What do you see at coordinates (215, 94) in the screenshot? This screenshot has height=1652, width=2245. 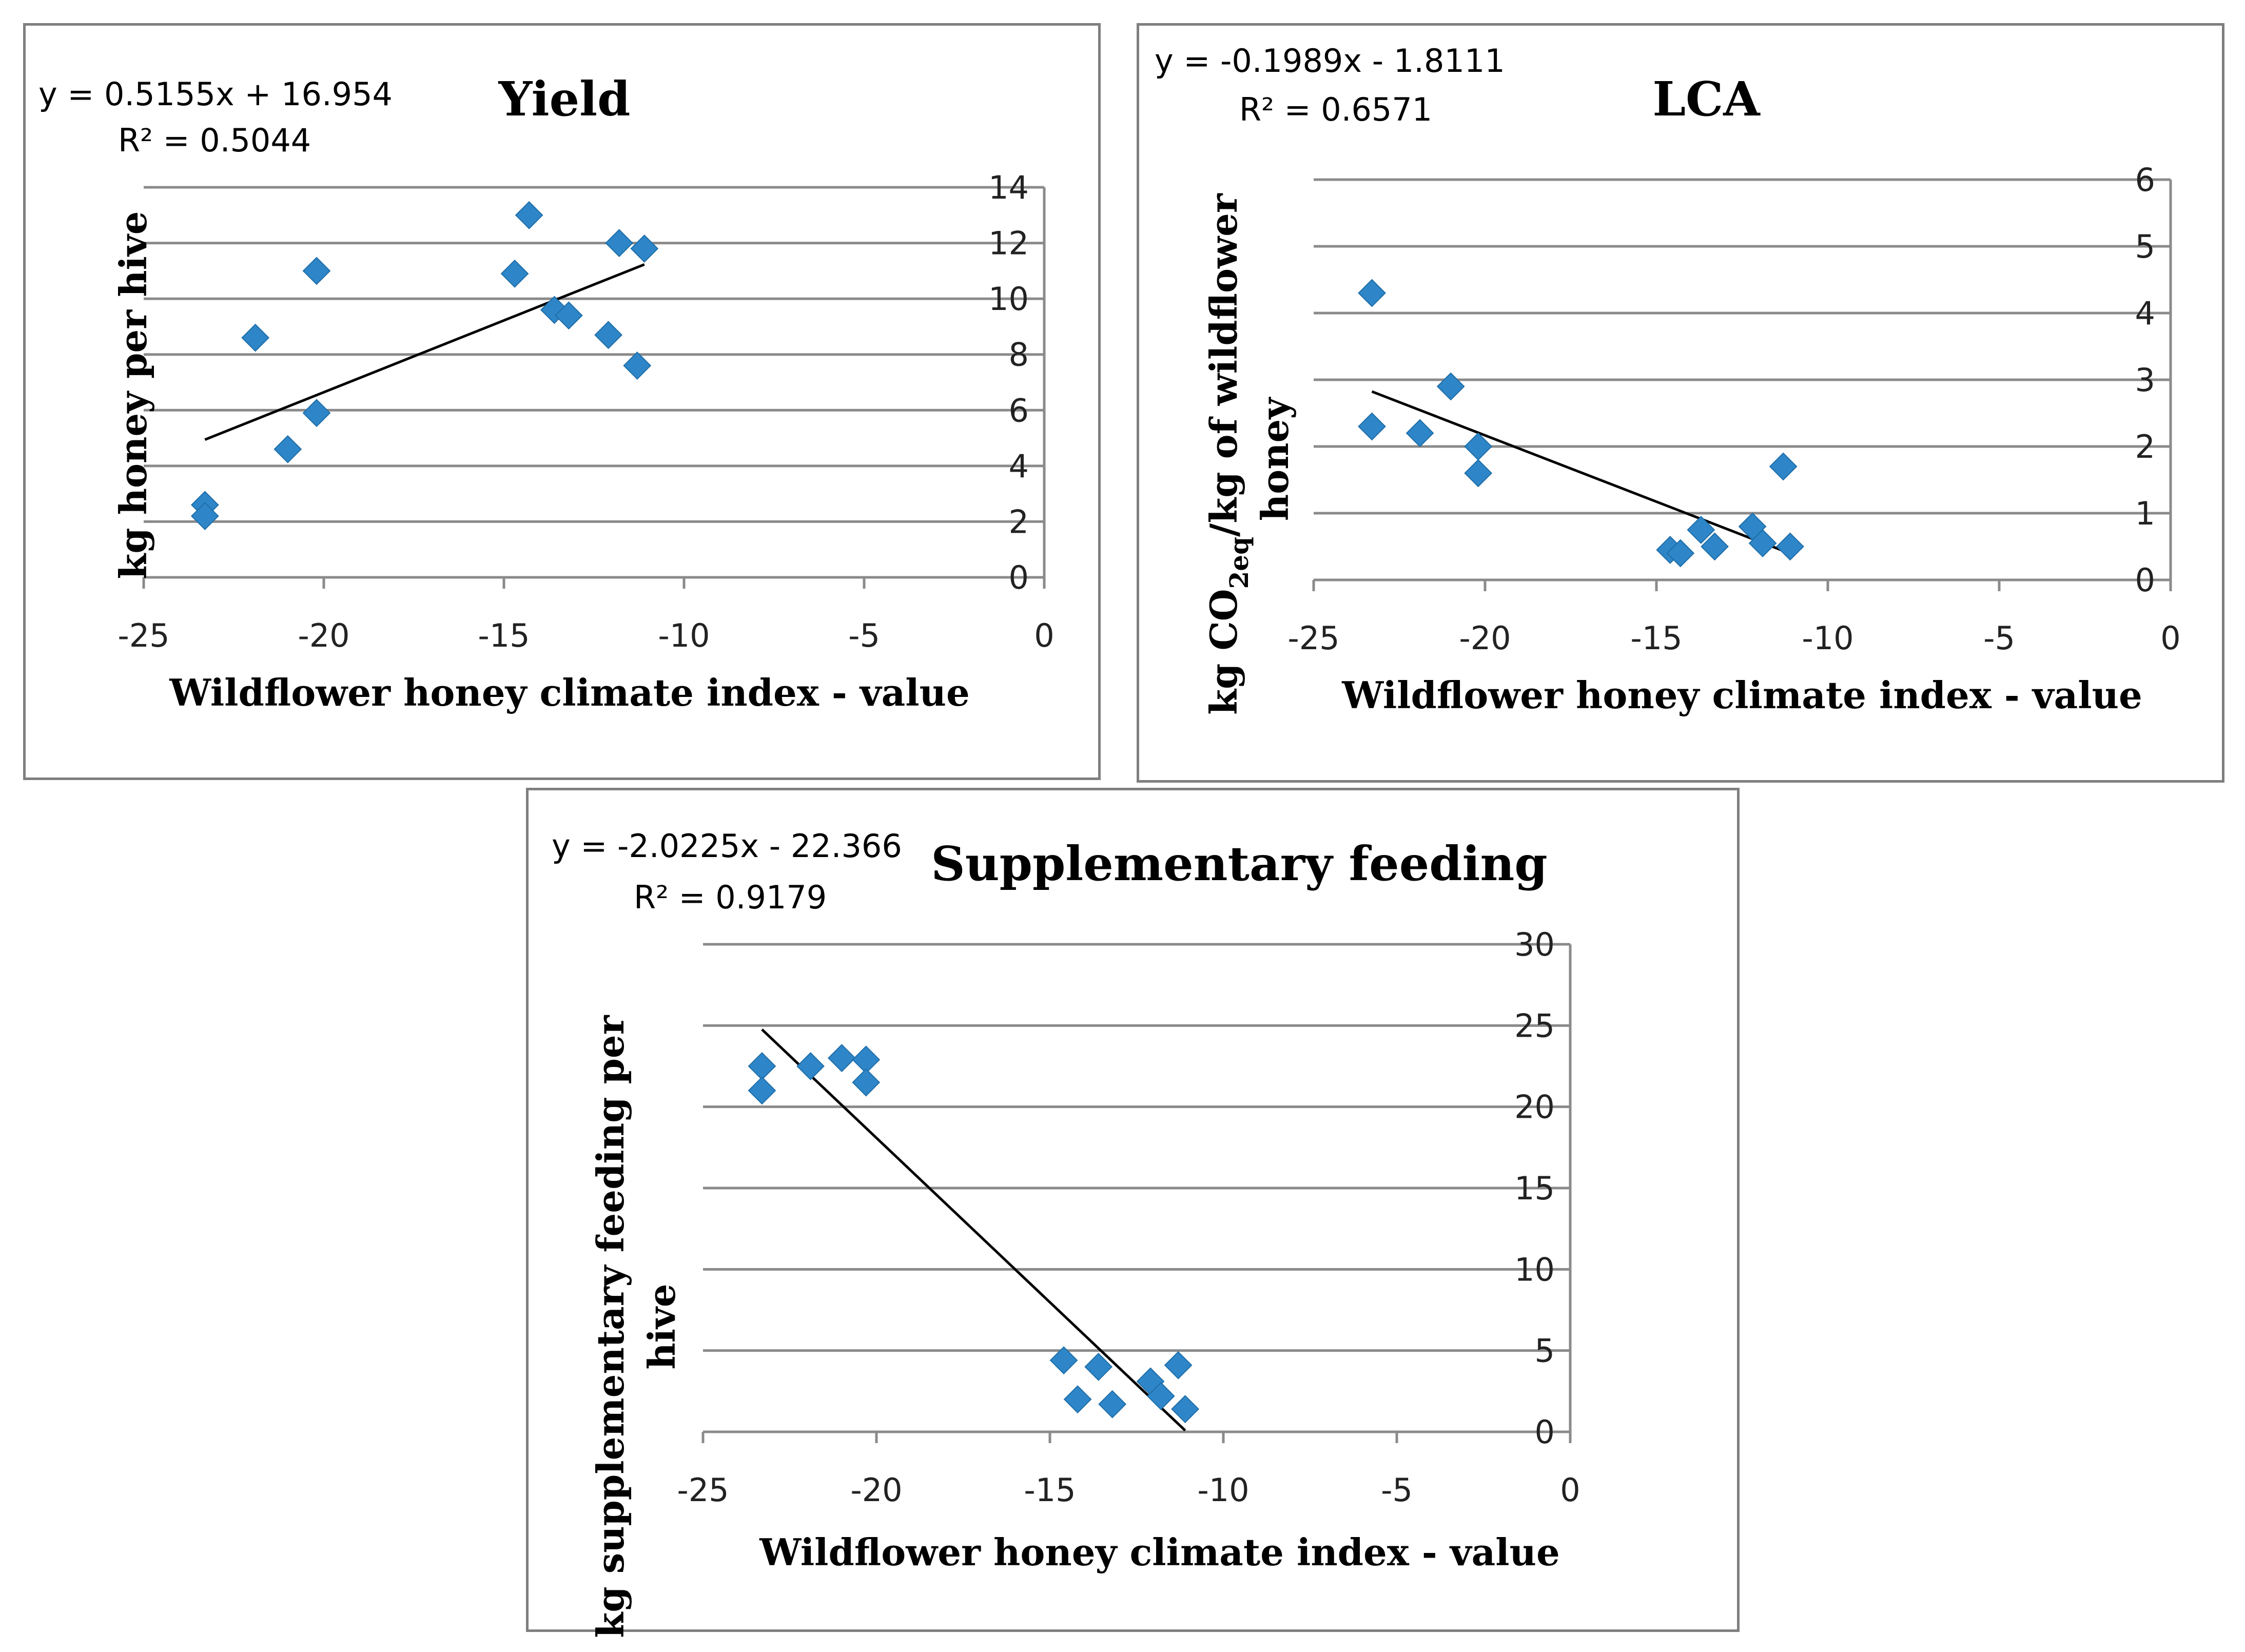 I see `trendline-equation: y = 0.5155x + 16.954` at bounding box center [215, 94].